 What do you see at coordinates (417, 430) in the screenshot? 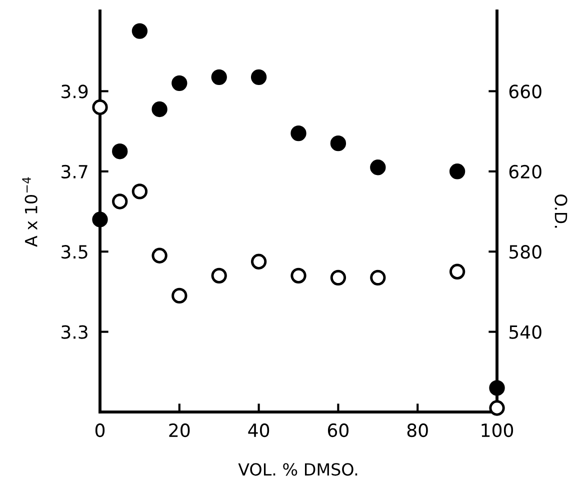
I see `x-tick-label: 80` at bounding box center [417, 430].